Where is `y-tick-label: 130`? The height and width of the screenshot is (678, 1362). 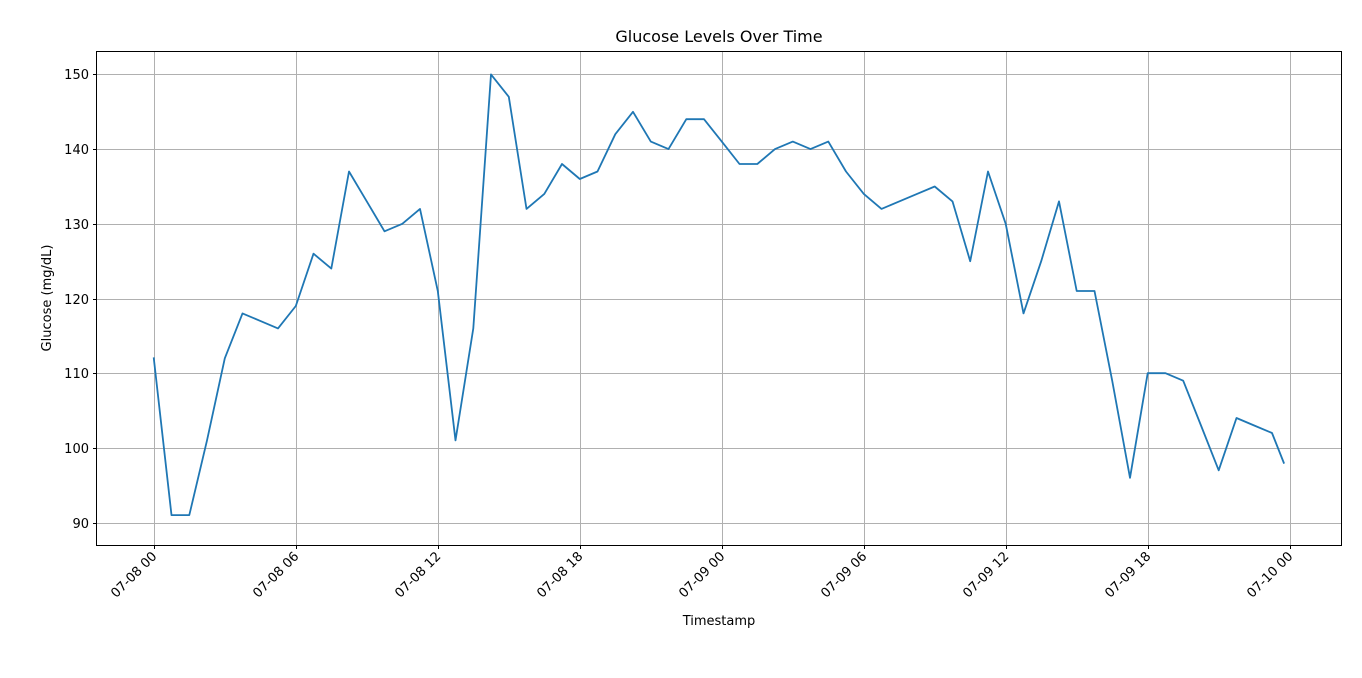 y-tick-label: 130 is located at coordinates (76, 225).